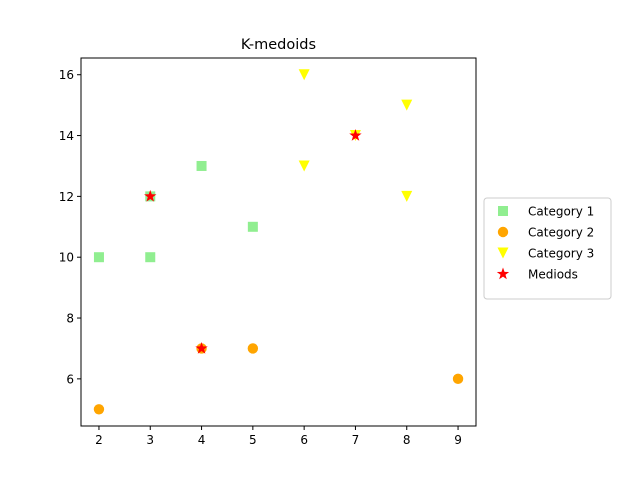  Describe the element at coordinates (561, 233) in the screenshot. I see `legend-label: Category 2` at that location.